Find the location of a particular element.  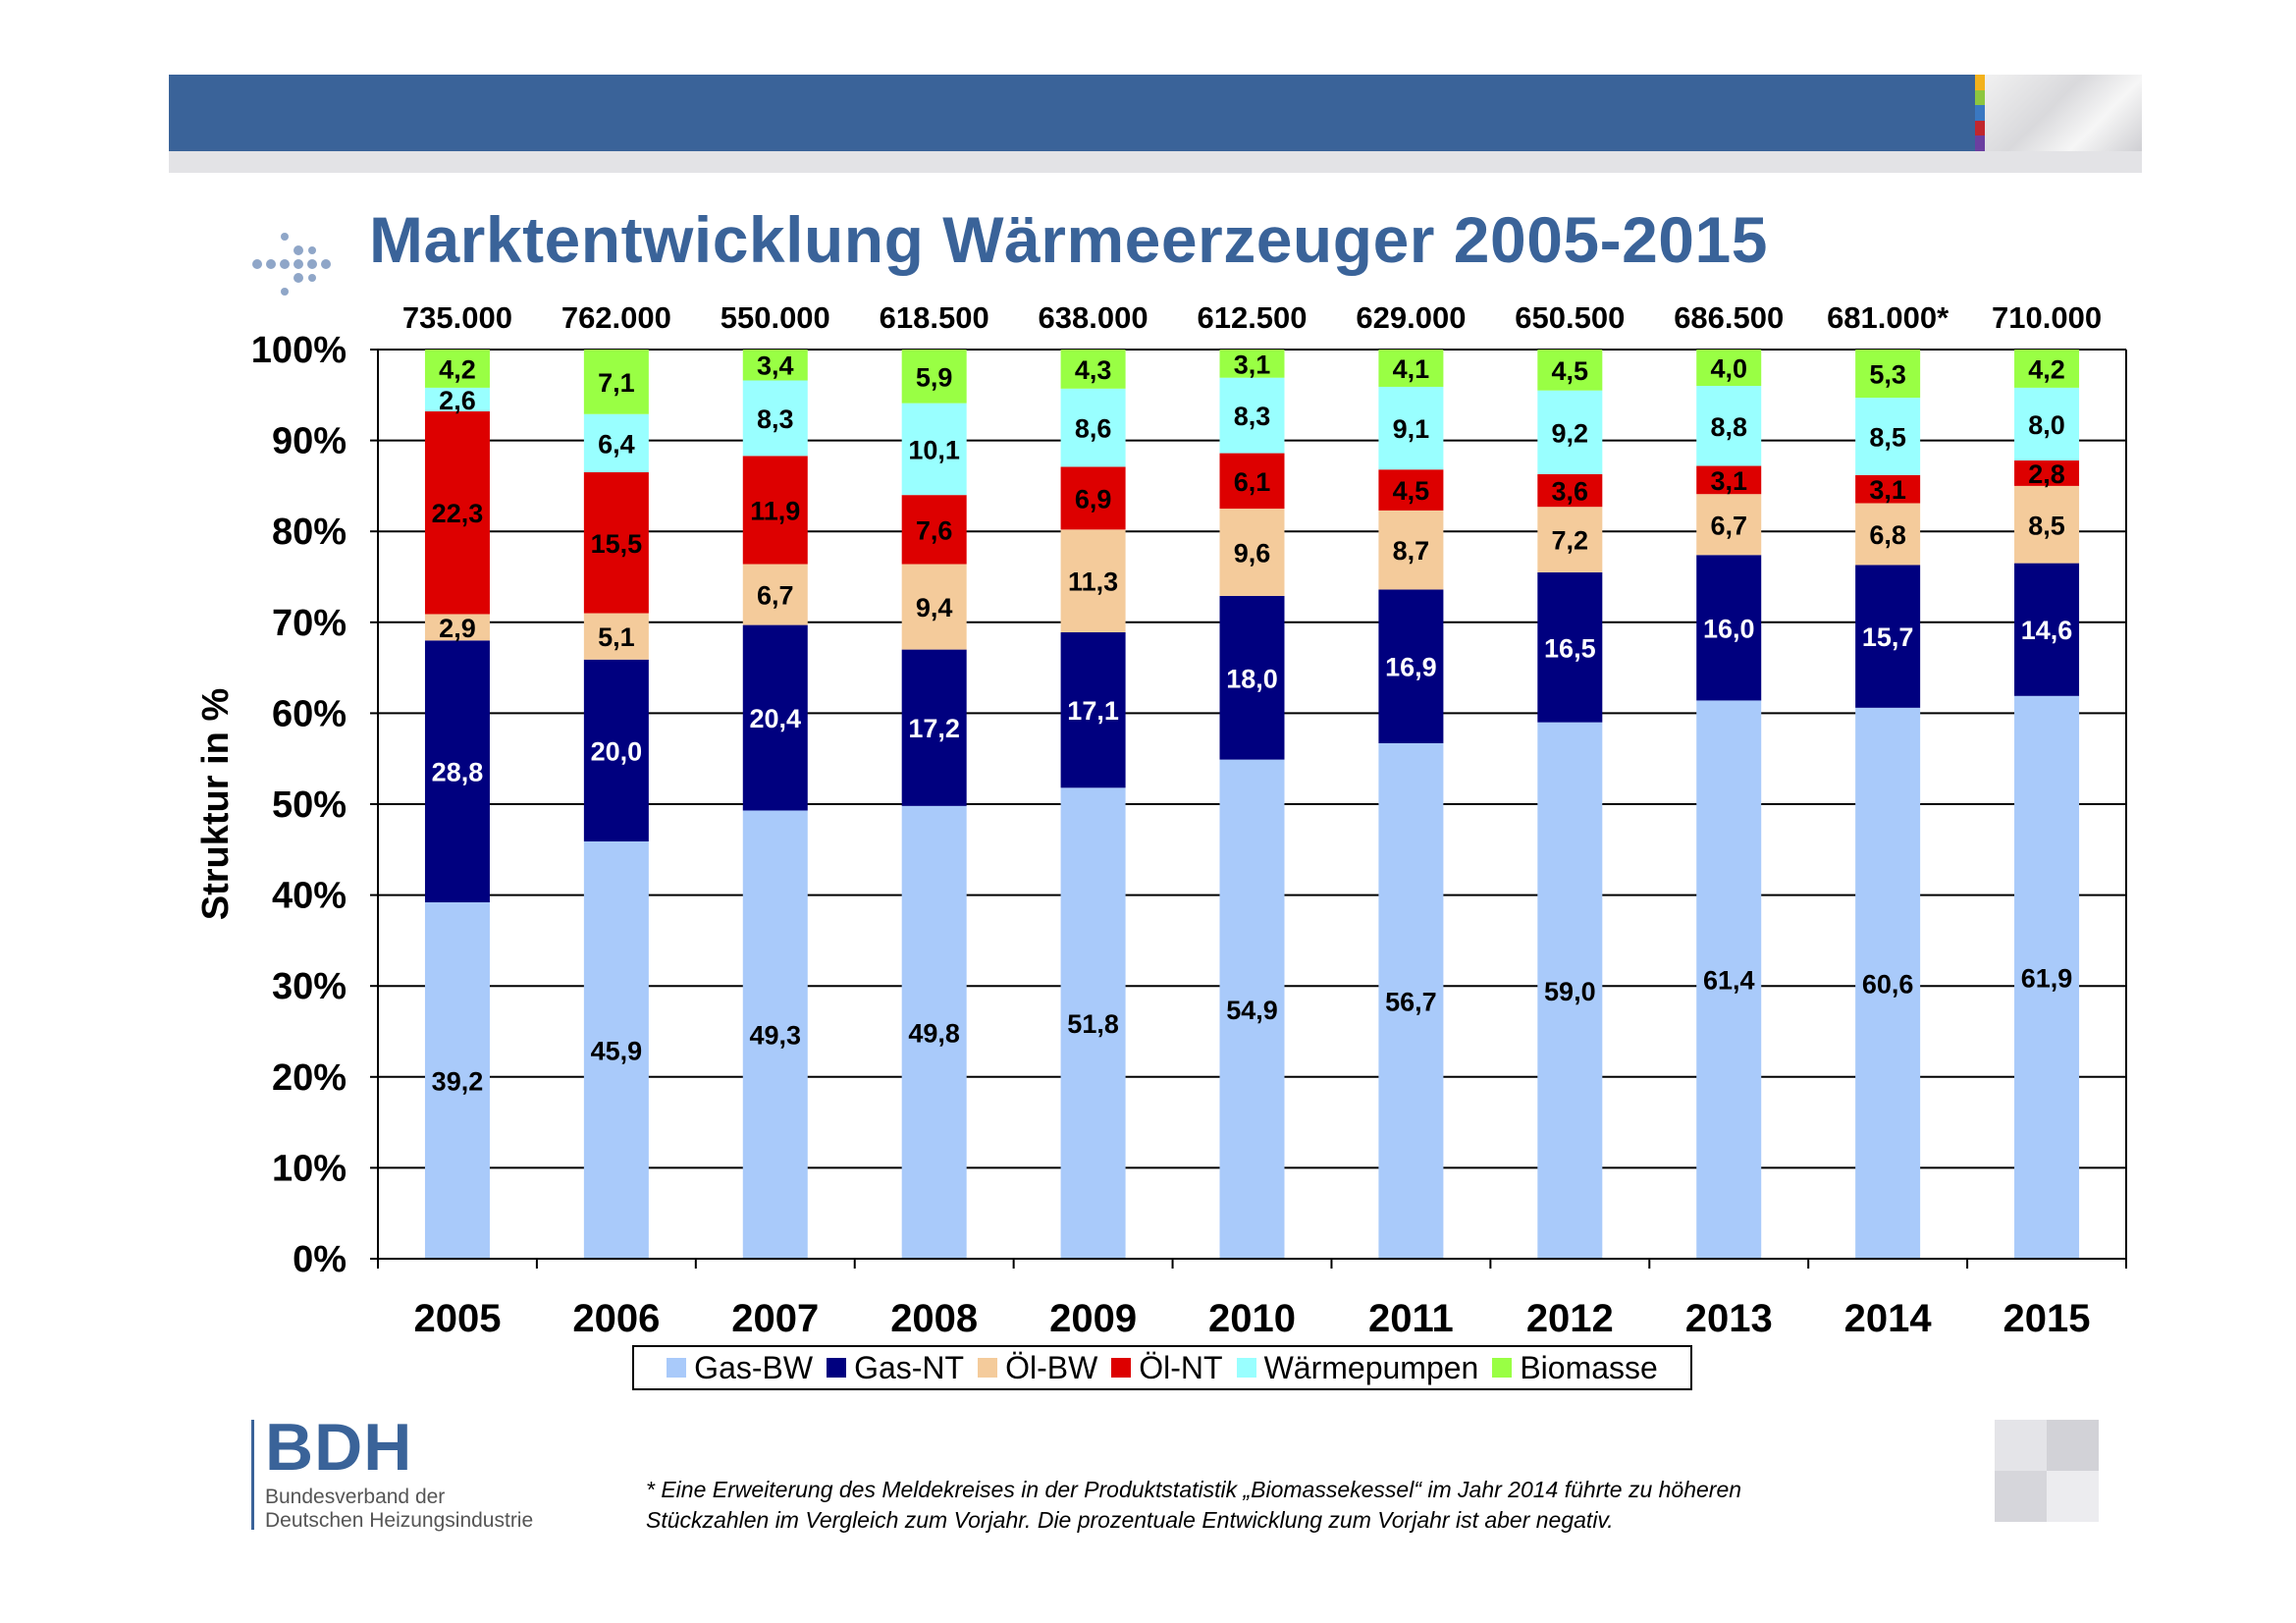

data-label--l-nt-2005: 22,3 is located at coordinates (458, 514).